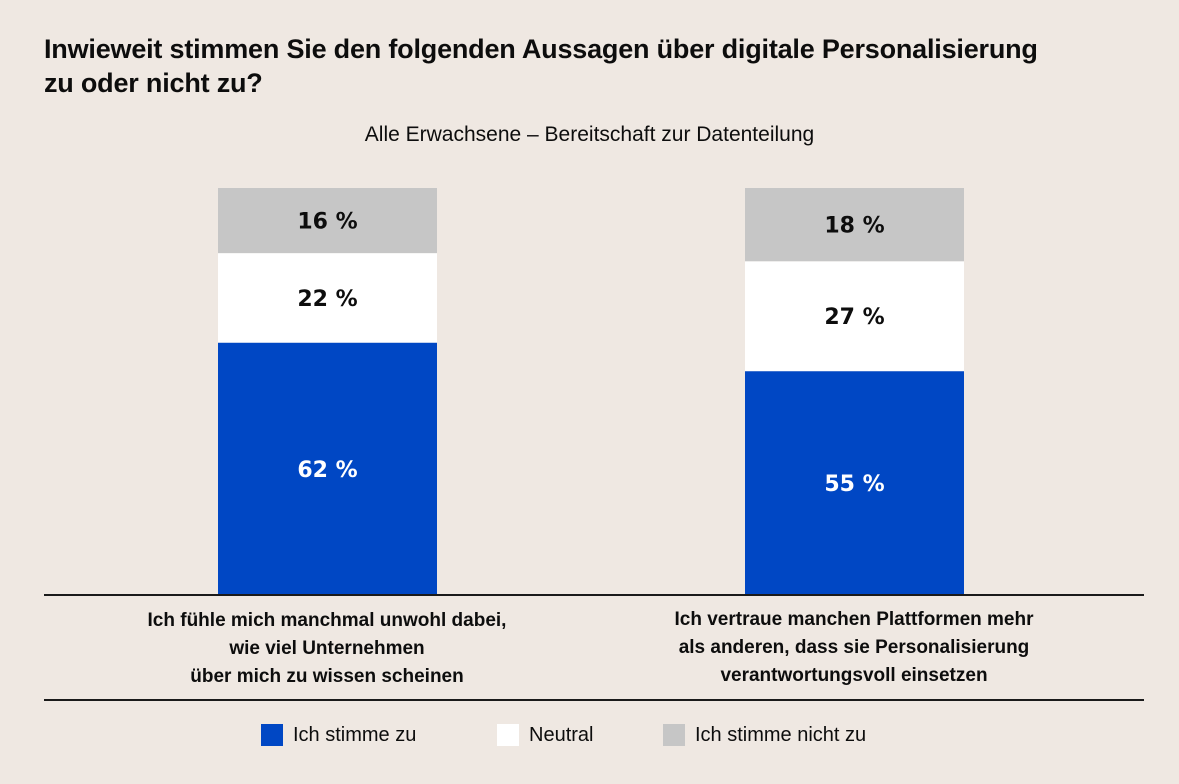 The image size is (1179, 784). I want to click on legend-item-disagree: Ich stimme nicht zu, so click(764, 735).